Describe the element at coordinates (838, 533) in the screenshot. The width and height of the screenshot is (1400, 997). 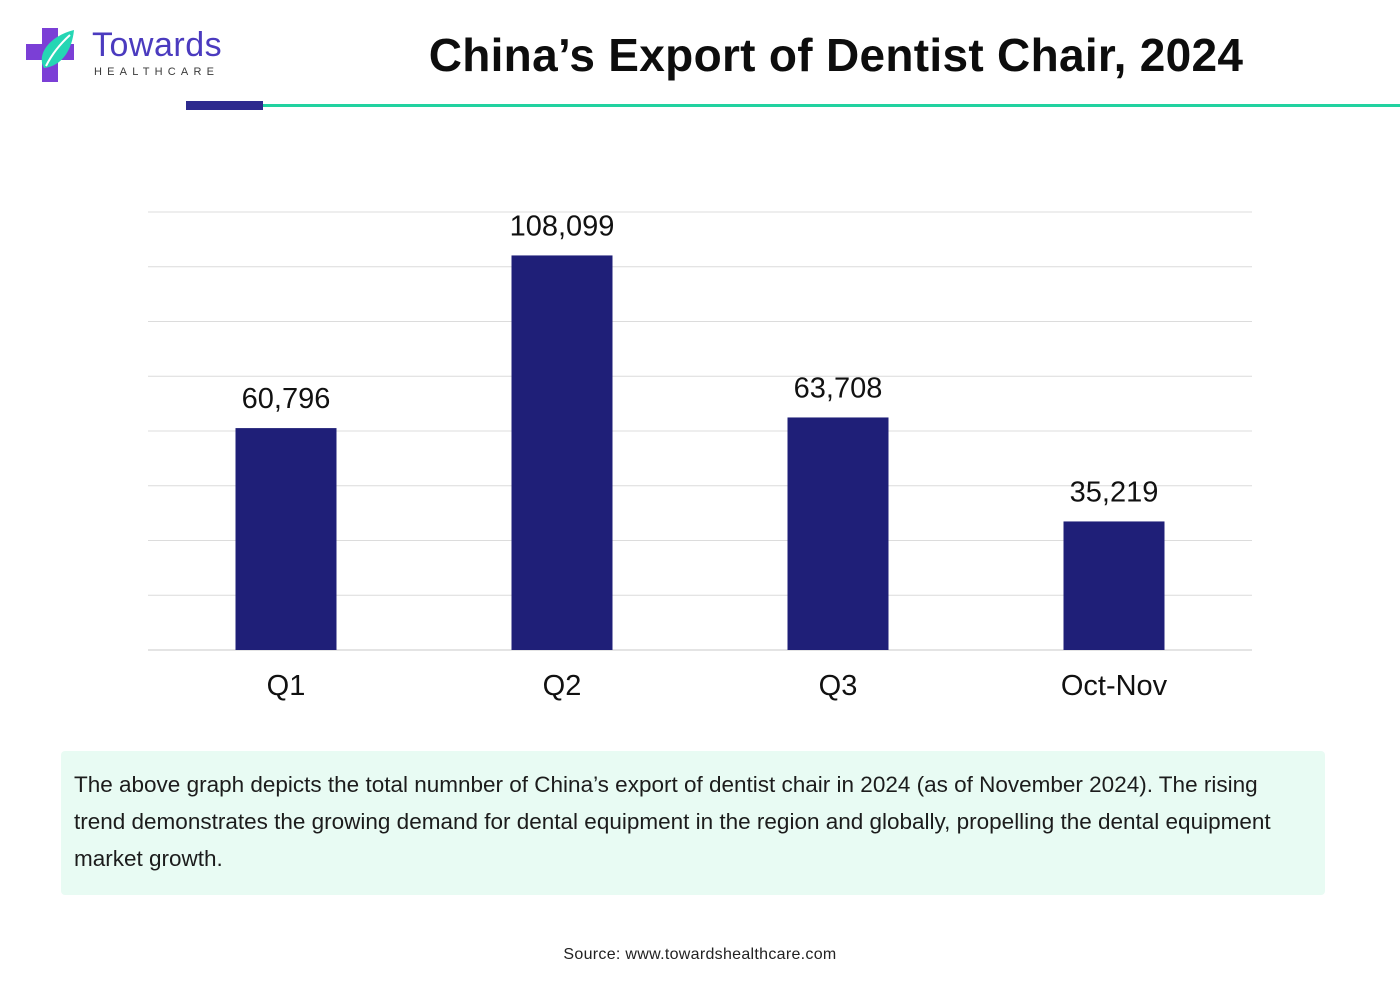
I see `bar-q3` at that location.